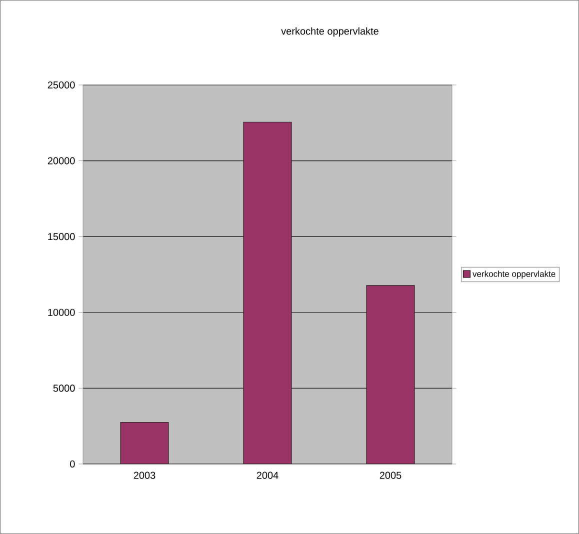 This screenshot has height=534, width=579. Describe the element at coordinates (61, 85) in the screenshot. I see `y-tick-label: 25000` at that location.